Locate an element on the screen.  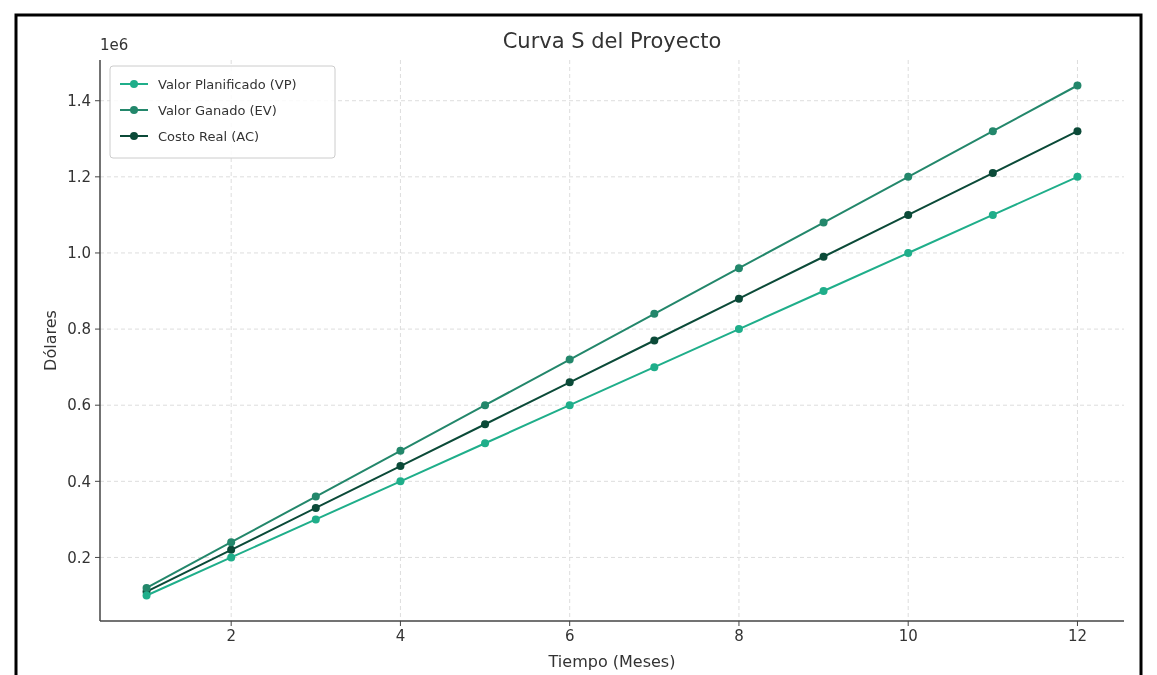
x-tick-label: 8 is located at coordinates (739, 636).